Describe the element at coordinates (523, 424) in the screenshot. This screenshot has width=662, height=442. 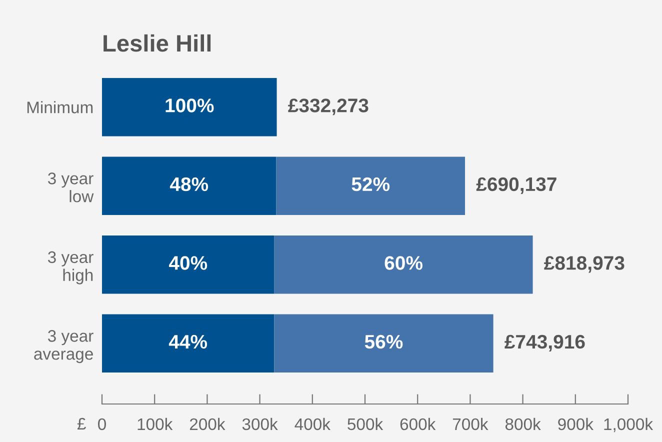
I see `x-tick-label: 800k` at that location.